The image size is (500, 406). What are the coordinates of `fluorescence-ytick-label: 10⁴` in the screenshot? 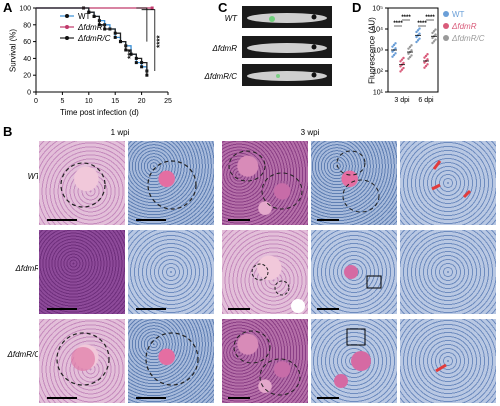 It's located at (377, 30).